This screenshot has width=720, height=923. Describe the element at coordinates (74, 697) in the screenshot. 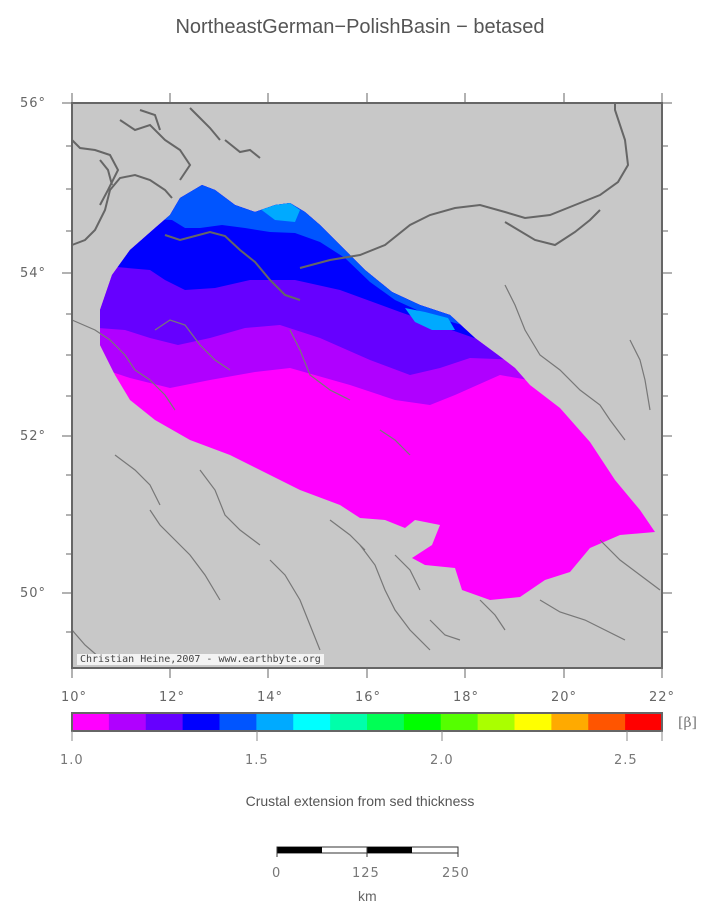

I see `lon-label-10: 10°` at that location.